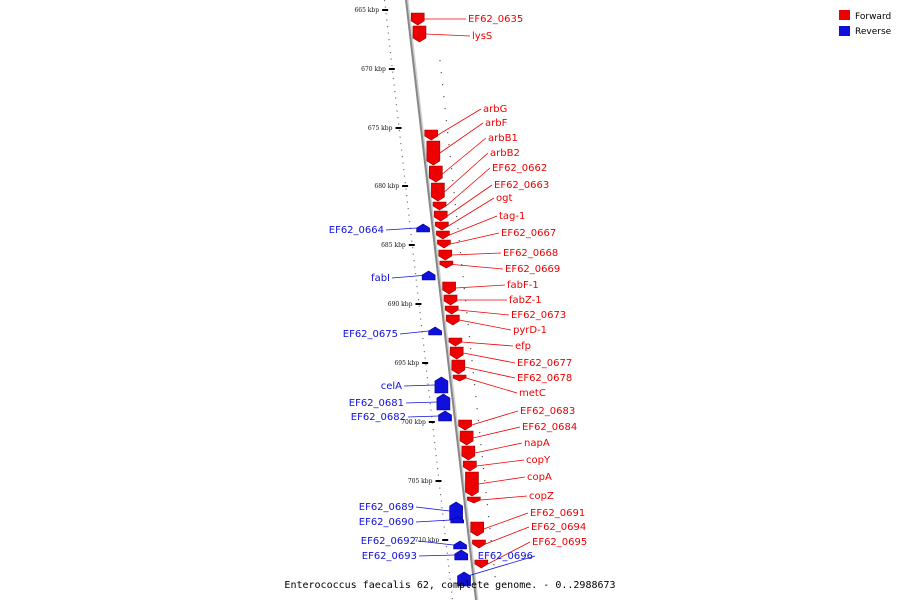  Describe the element at coordinates (530, 330) in the screenshot. I see `gene-label: pyrD-1` at that location.